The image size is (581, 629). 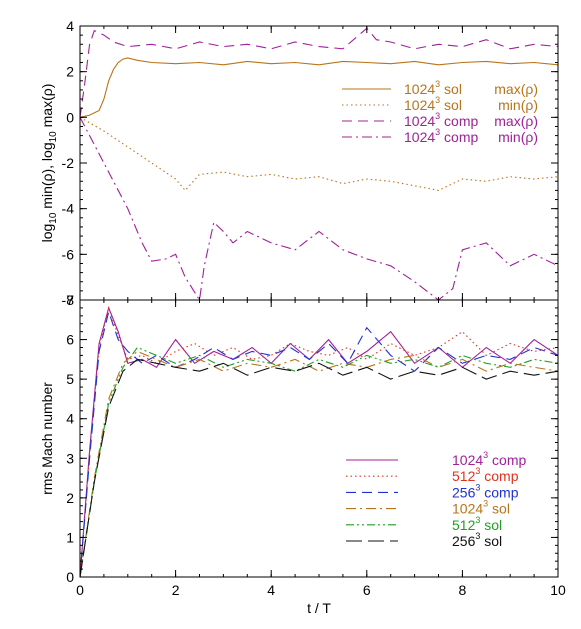 I want to click on y-tick-label: -4, so click(x=68, y=209).